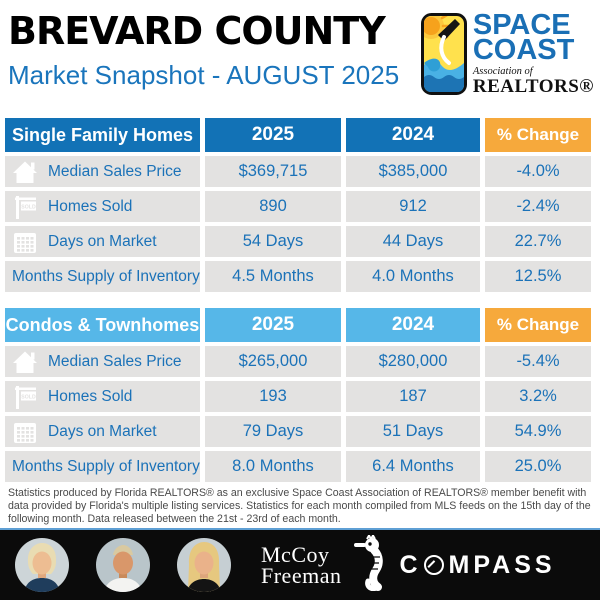 The image size is (600, 600). I want to click on single-family-header-row: Single Family Homes 2025 2024 % Change, so click(298, 135).